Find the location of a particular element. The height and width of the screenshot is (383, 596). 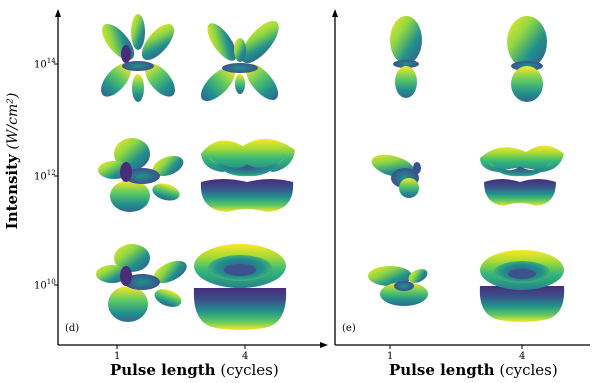

y-axis-label-unit: (W/cm²) is located at coordinates (13, 121).